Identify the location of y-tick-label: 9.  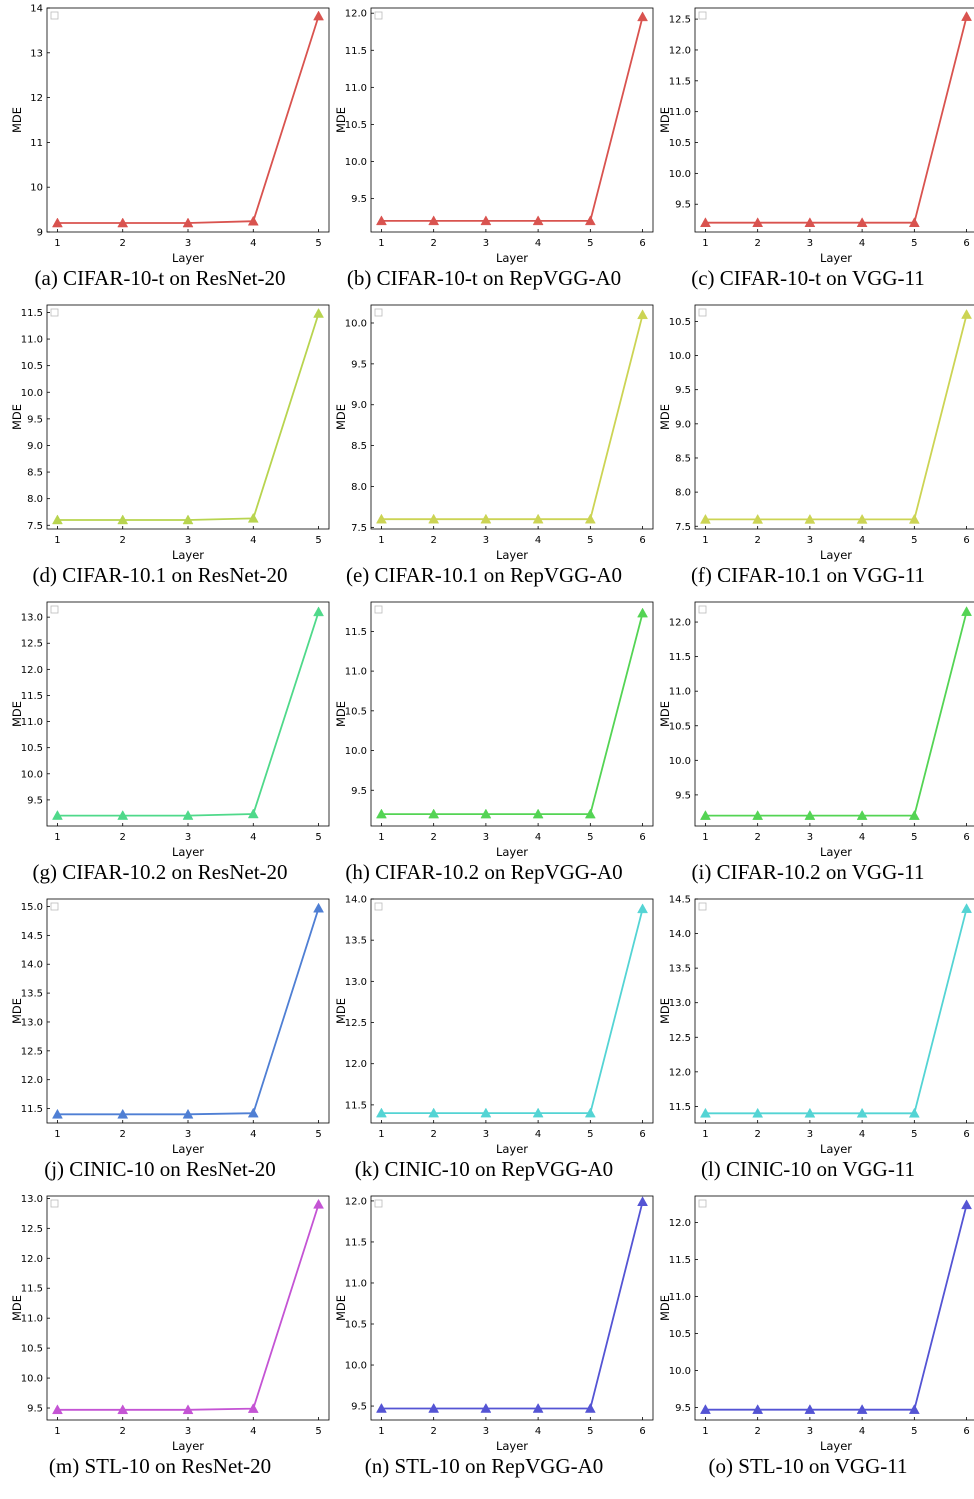
(40, 233).